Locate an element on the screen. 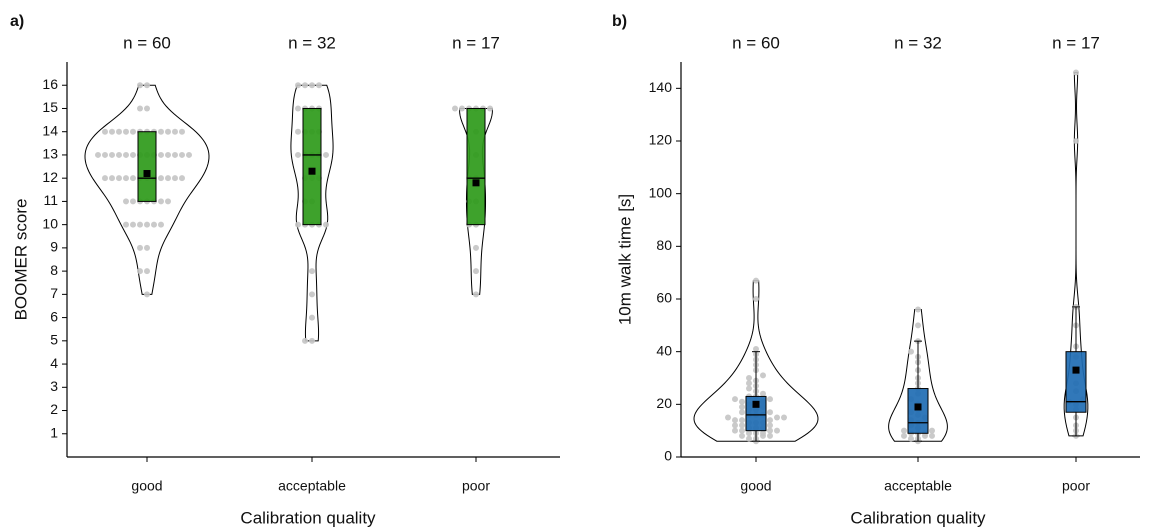 Image resolution: width=1159 pixels, height=530 pixels. y-tick-label: 10 is located at coordinates (50, 223).